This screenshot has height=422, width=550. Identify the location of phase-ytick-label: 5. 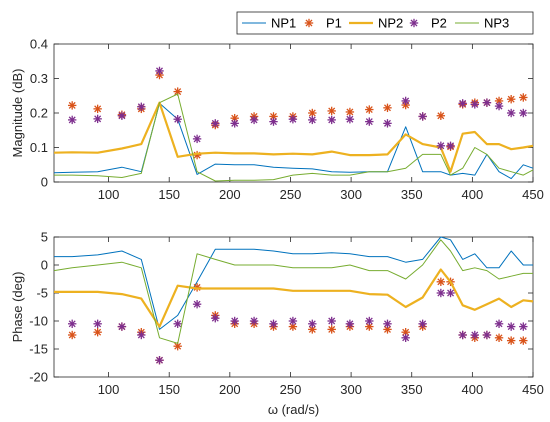
(44, 237).